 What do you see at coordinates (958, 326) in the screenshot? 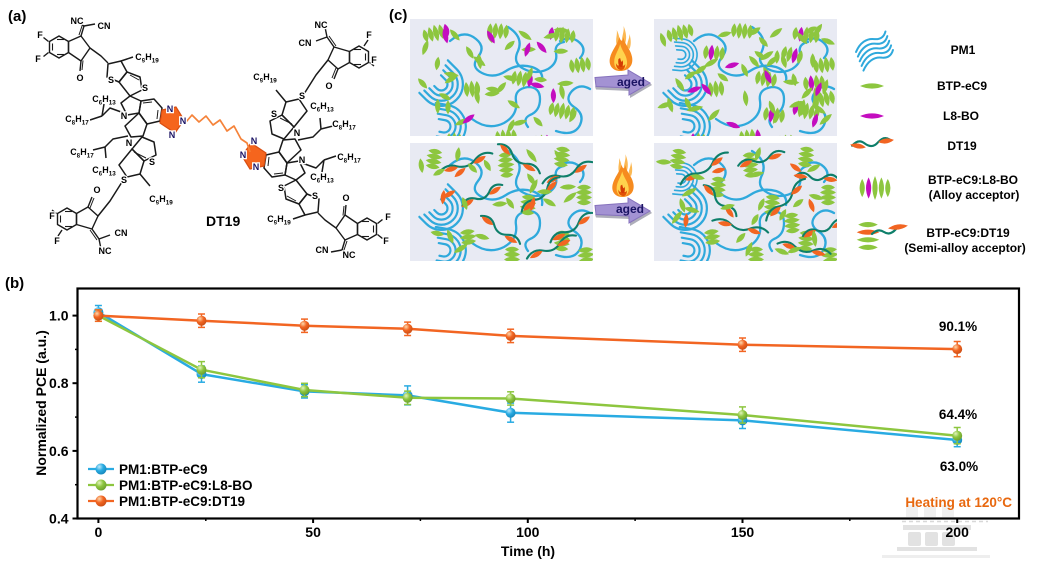
I see `svg-text: 90.1%` at bounding box center [958, 326].